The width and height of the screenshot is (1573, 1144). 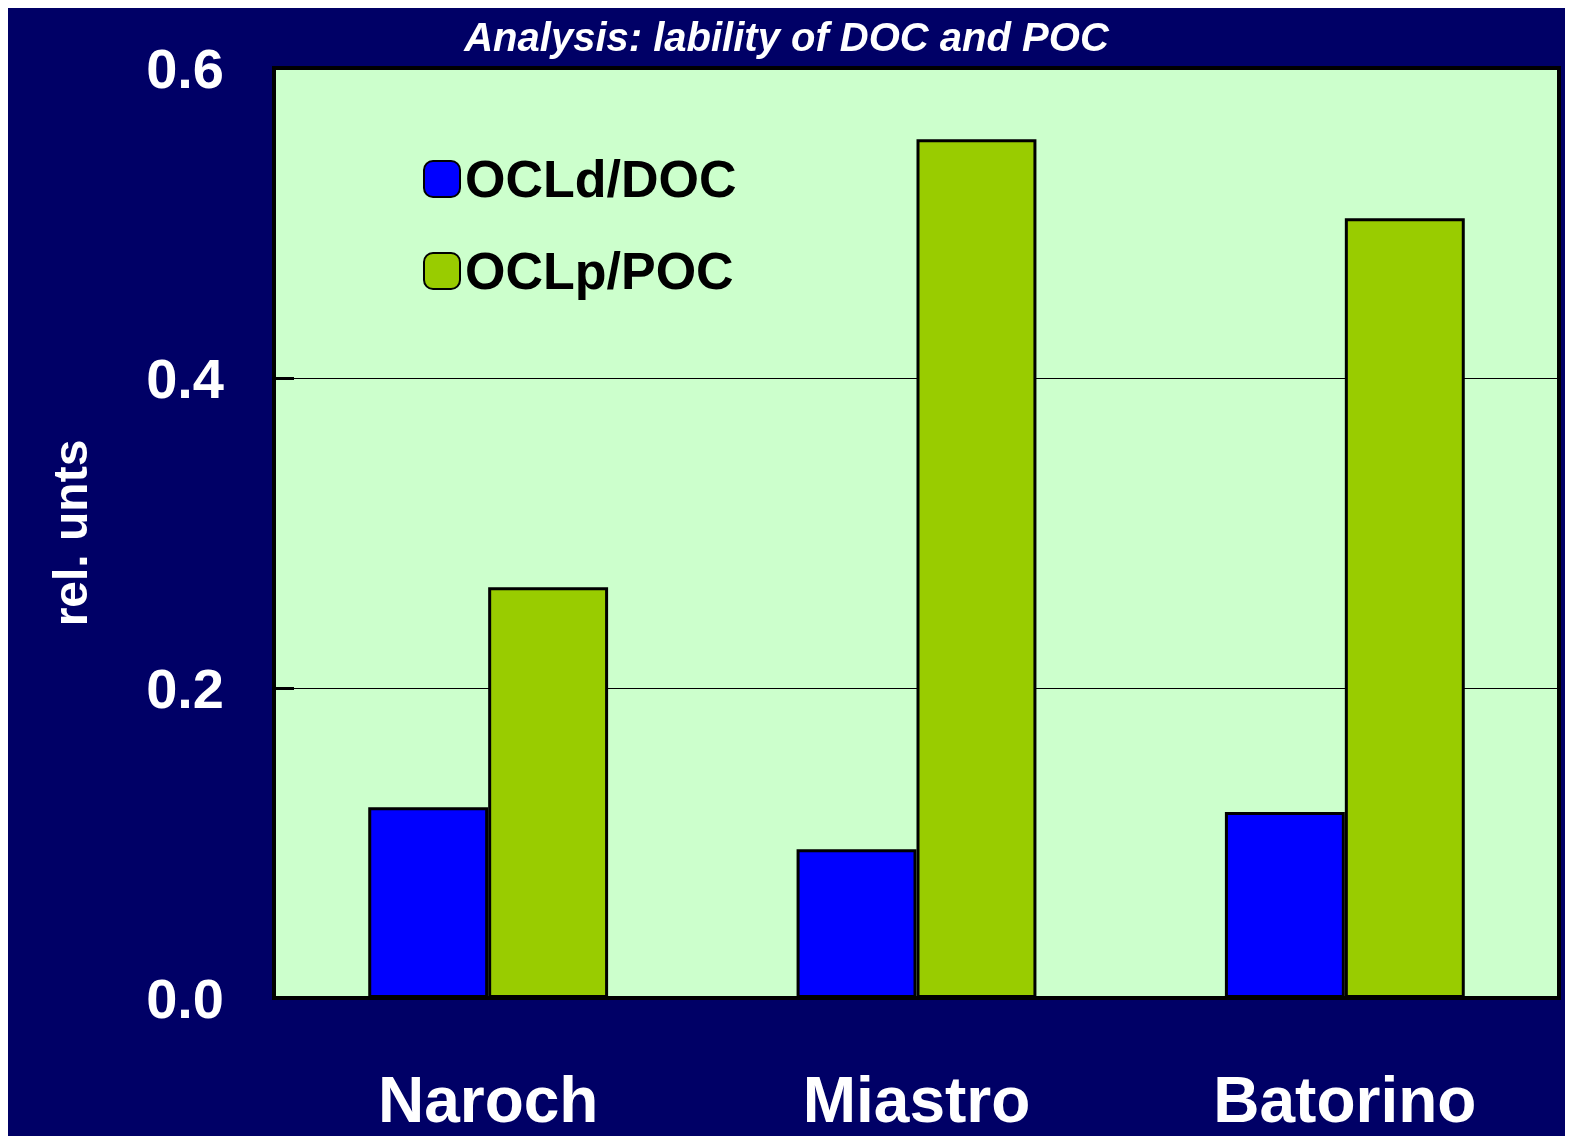 What do you see at coordinates (185, 378) in the screenshot?
I see `y-tick-label: 0.4` at bounding box center [185, 378].